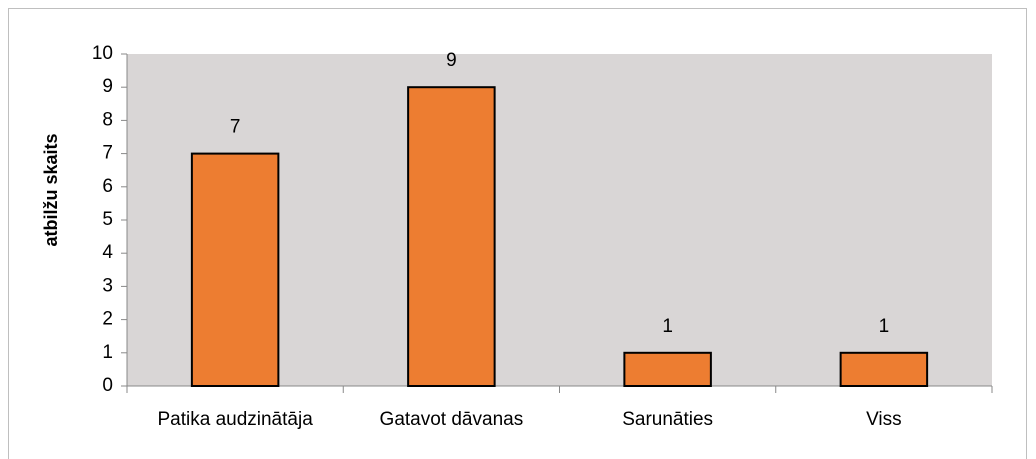 Image resolution: width=1036 pixels, height=459 pixels. What do you see at coordinates (452, 419) in the screenshot?
I see `x-tick-label: Gatavot dāvanas` at bounding box center [452, 419].